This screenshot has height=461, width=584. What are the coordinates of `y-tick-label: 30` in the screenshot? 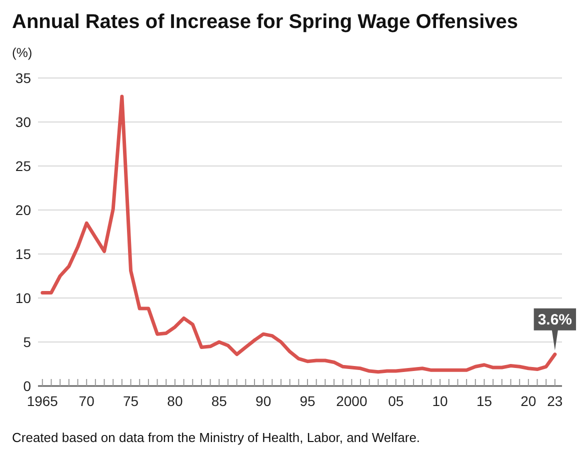 It's located at (23, 122).